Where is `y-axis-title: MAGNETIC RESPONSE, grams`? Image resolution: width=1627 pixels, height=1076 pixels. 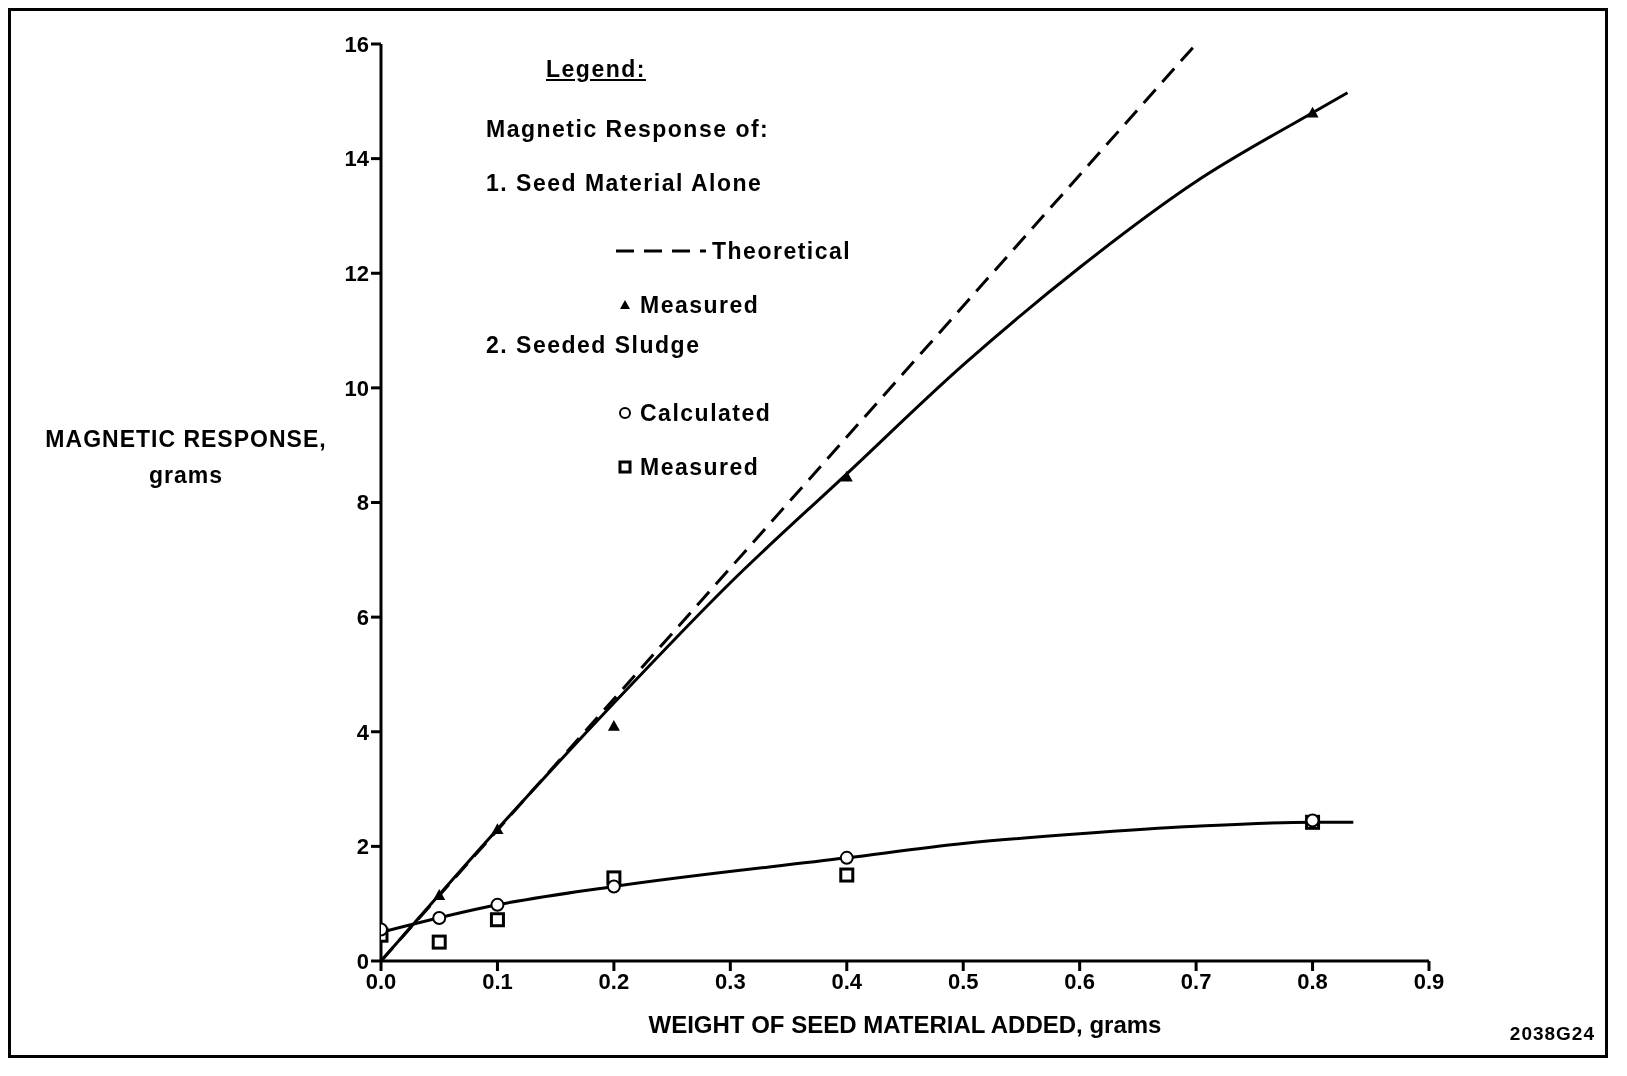
y-axis-title: MAGNETIC RESPONSE, grams is located at coordinates (186, 457).